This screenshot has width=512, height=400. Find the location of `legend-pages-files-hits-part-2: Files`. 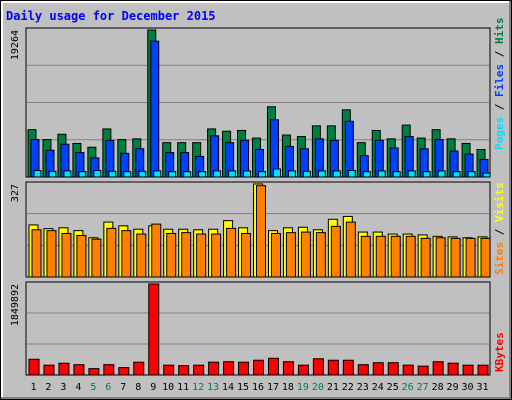

legend-pages-files-hits-part-2: Files is located at coordinates (499, 80).